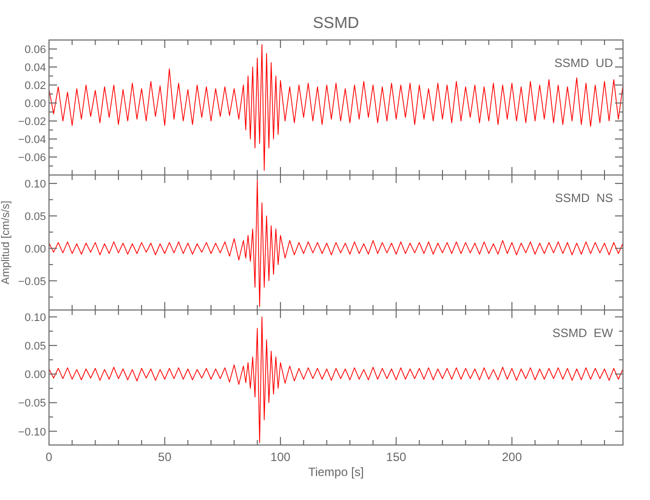  I want to click on y-tick-label: 0.04, so click(35, 68).